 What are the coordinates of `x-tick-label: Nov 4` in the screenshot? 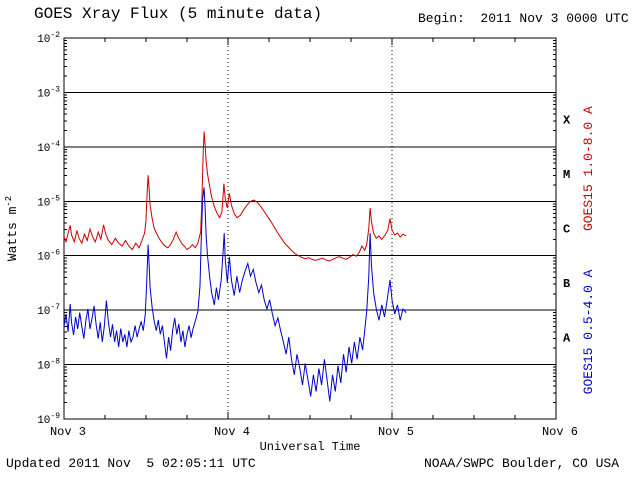 It's located at (232, 432).